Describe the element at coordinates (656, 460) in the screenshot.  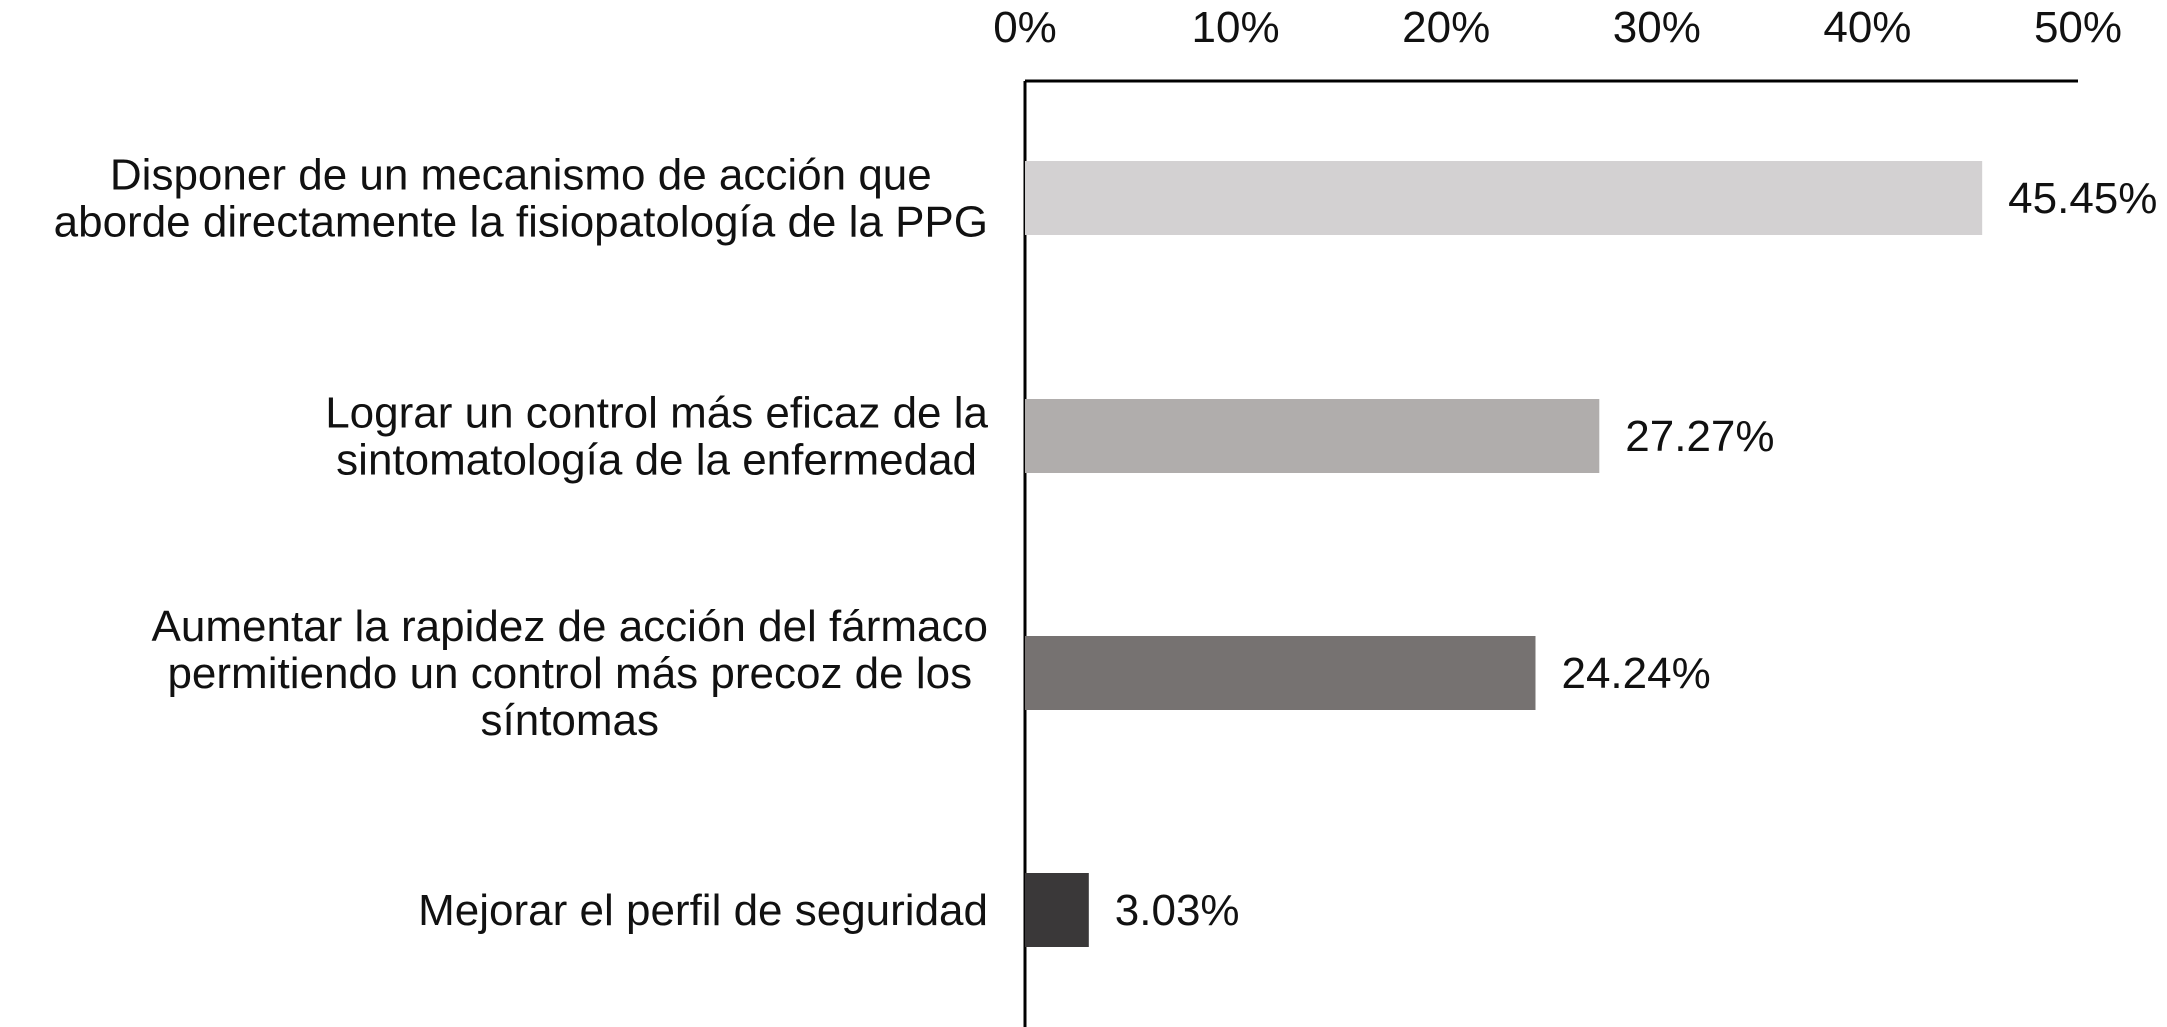
I see `category-label-line: sintomatología de la enfermedad` at that location.